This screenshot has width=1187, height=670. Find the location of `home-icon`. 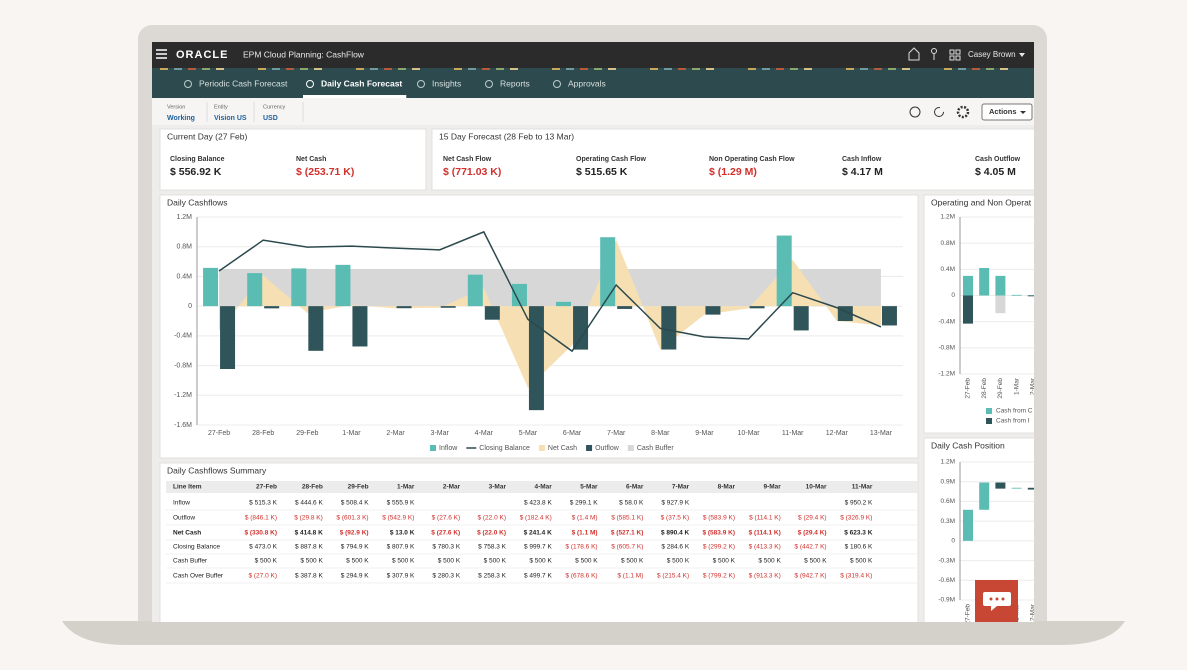

home-icon is located at coordinates (914, 54).